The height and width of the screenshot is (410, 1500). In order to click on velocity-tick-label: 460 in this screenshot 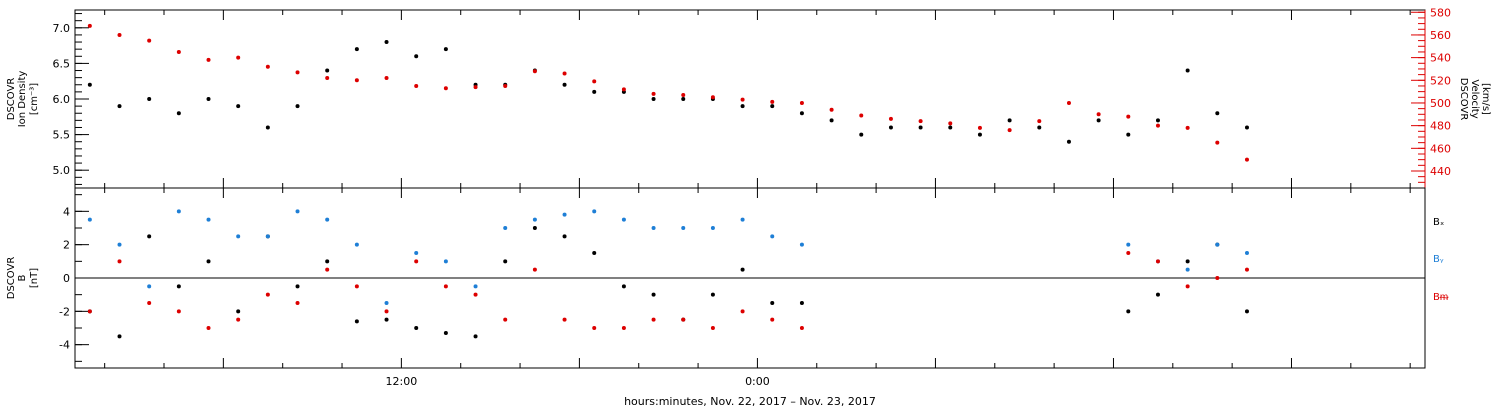, I will do `click(1440, 148)`.